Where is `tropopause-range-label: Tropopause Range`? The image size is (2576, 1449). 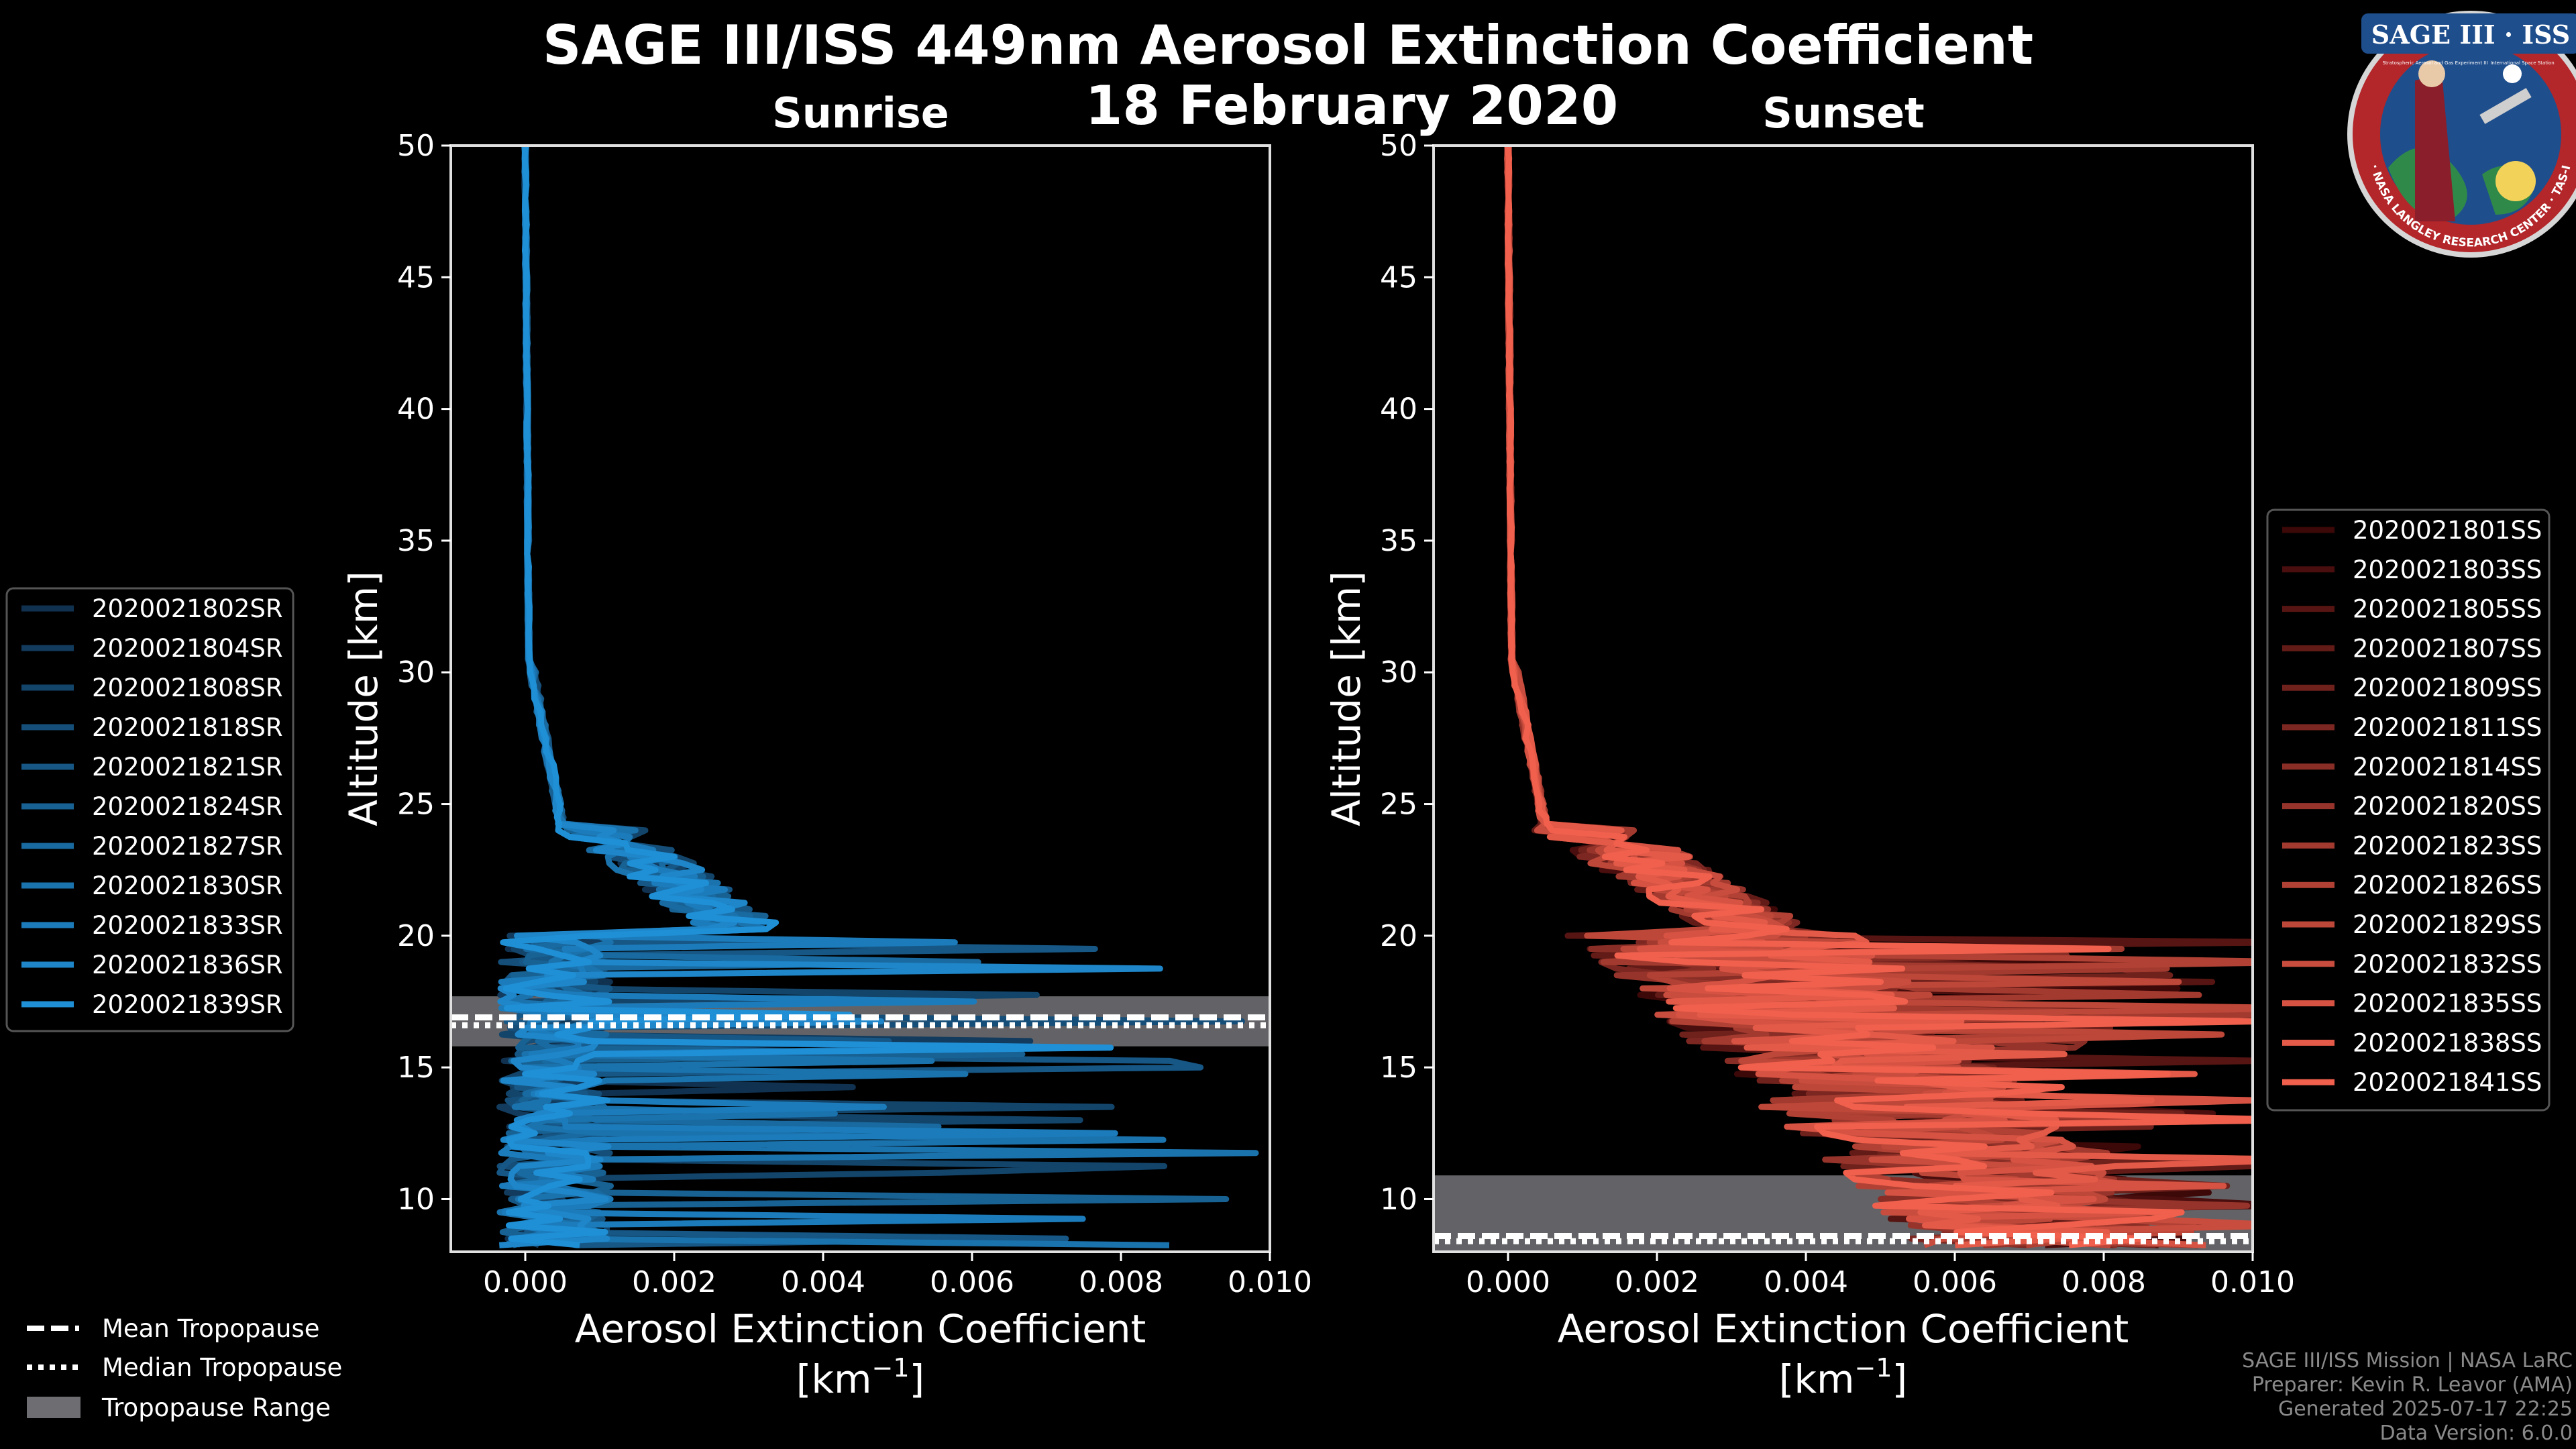 tropopause-range-label: Tropopause Range is located at coordinates (216, 1407).